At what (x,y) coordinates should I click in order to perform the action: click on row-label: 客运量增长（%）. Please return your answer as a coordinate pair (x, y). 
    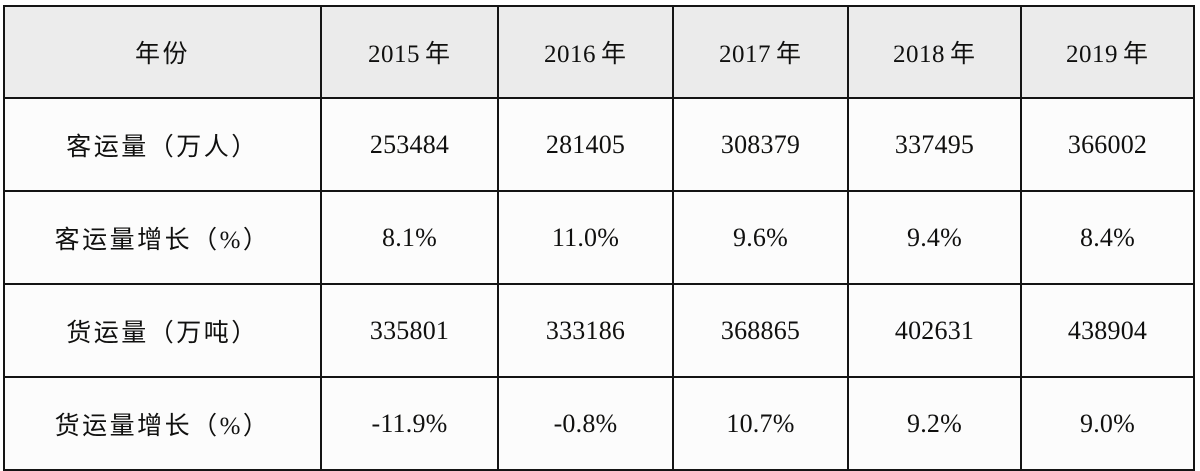
    Looking at the image, I should click on (162, 240).